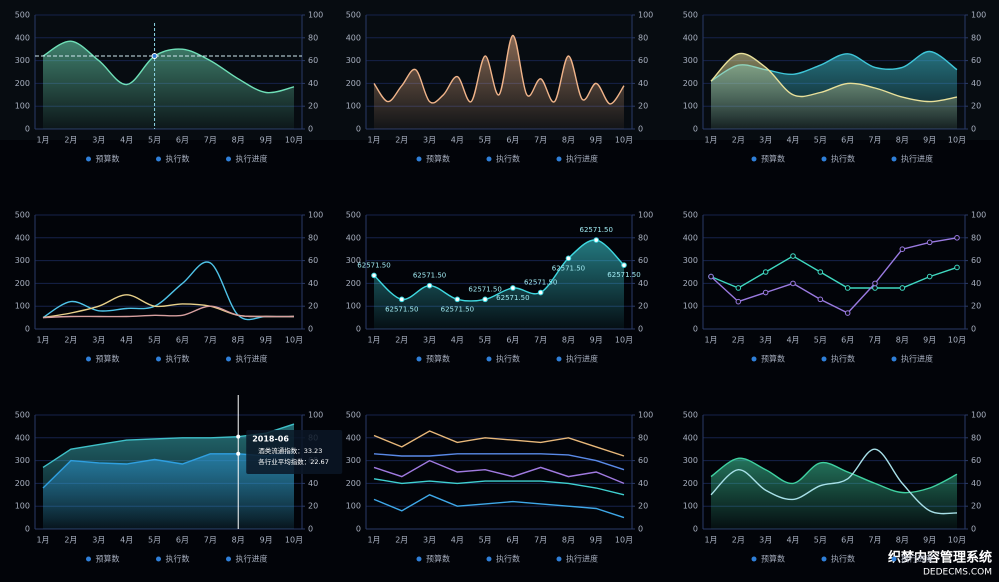  Describe the element at coordinates (940, 558) in the screenshot. I see `watermark: 织梦内容管理系统` at that location.